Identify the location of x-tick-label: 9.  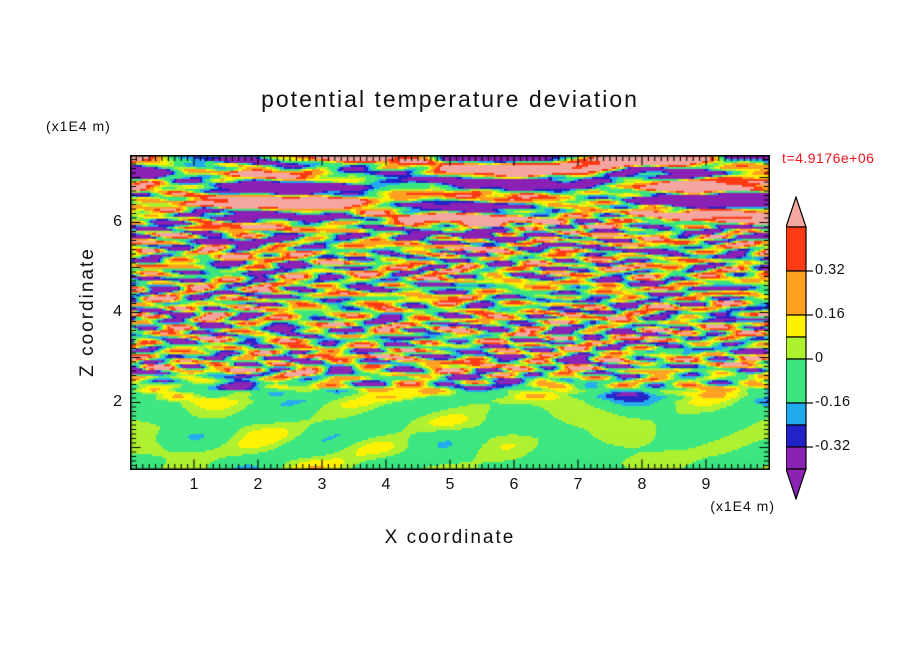
(706, 484).